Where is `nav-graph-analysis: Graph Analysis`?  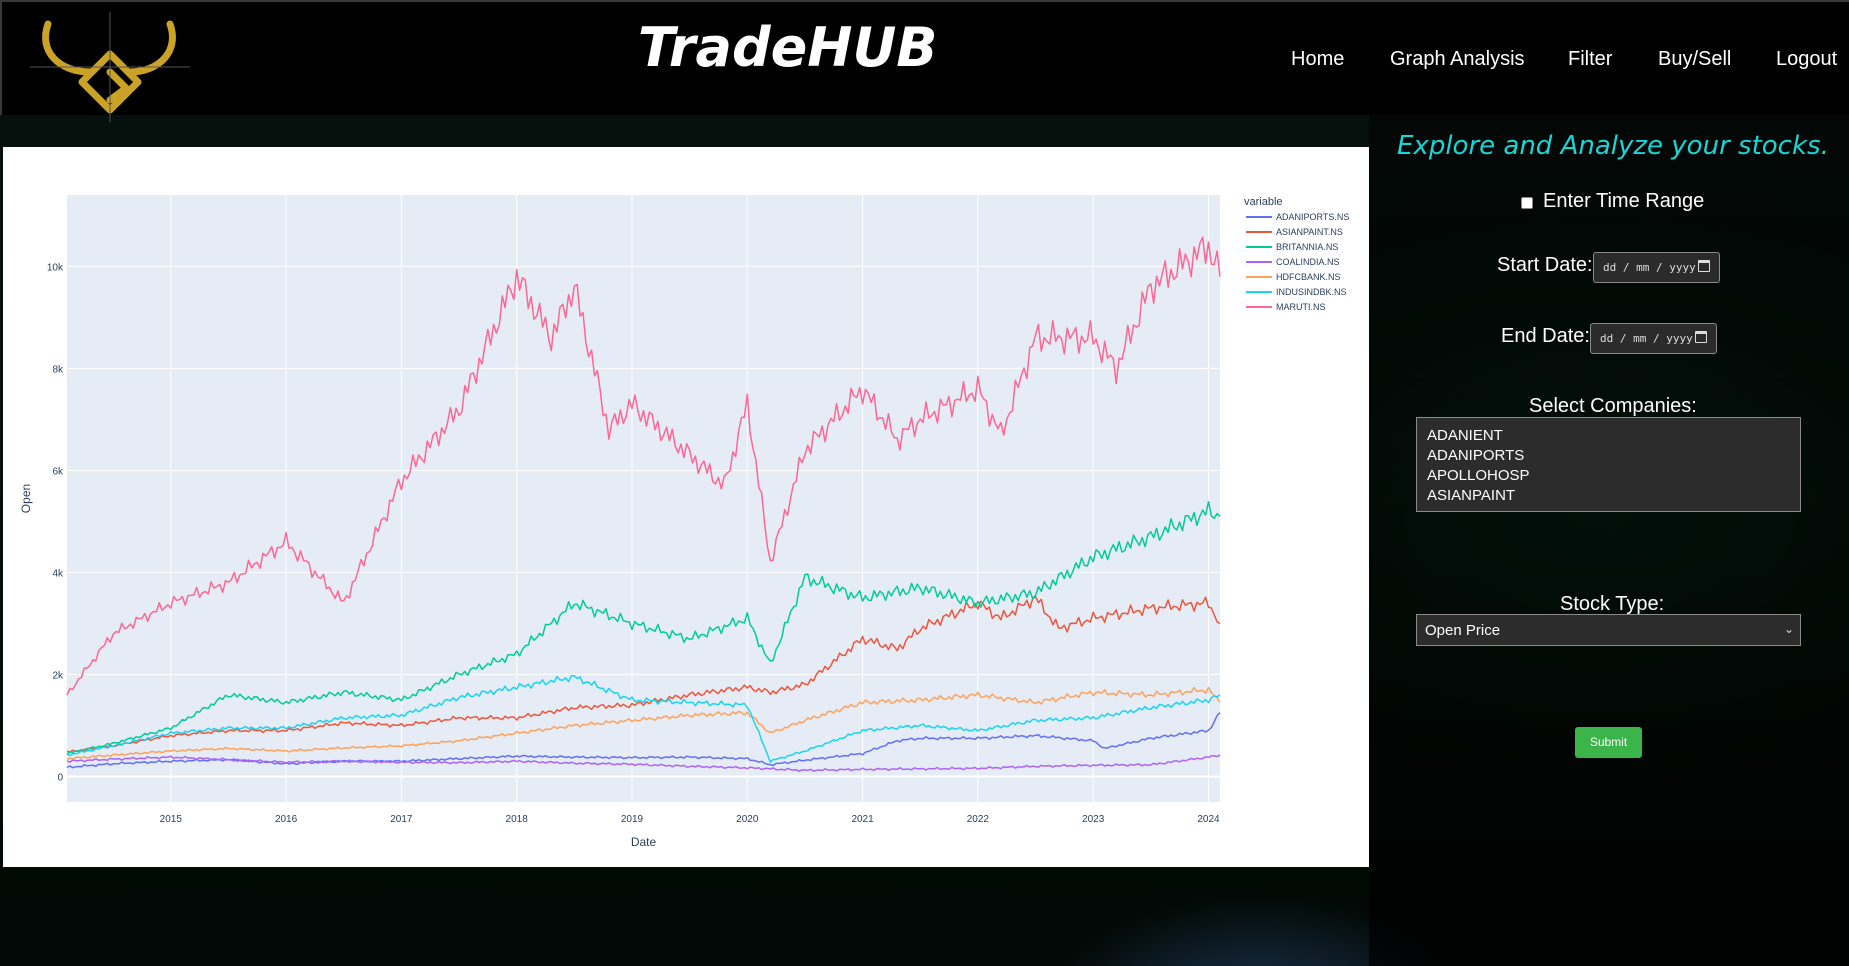
nav-graph-analysis: Graph Analysis is located at coordinates (1457, 59).